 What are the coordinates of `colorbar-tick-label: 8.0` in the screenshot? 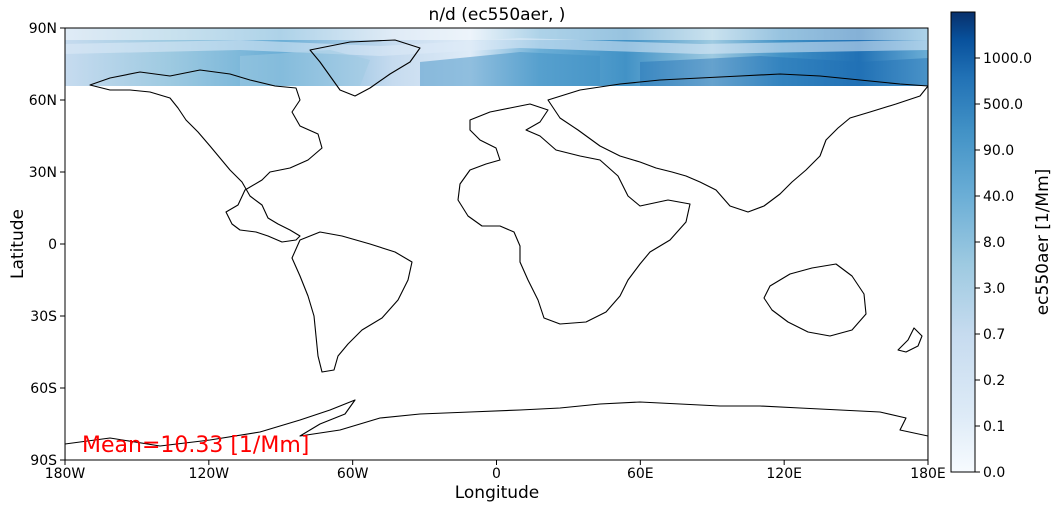 It's located at (994, 243).